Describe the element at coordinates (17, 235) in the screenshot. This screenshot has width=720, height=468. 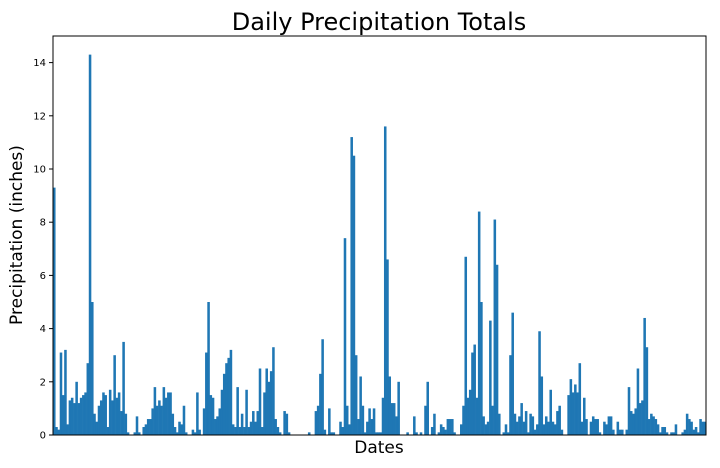
I see `y-axis-label: Precipitation (inches)` at that location.